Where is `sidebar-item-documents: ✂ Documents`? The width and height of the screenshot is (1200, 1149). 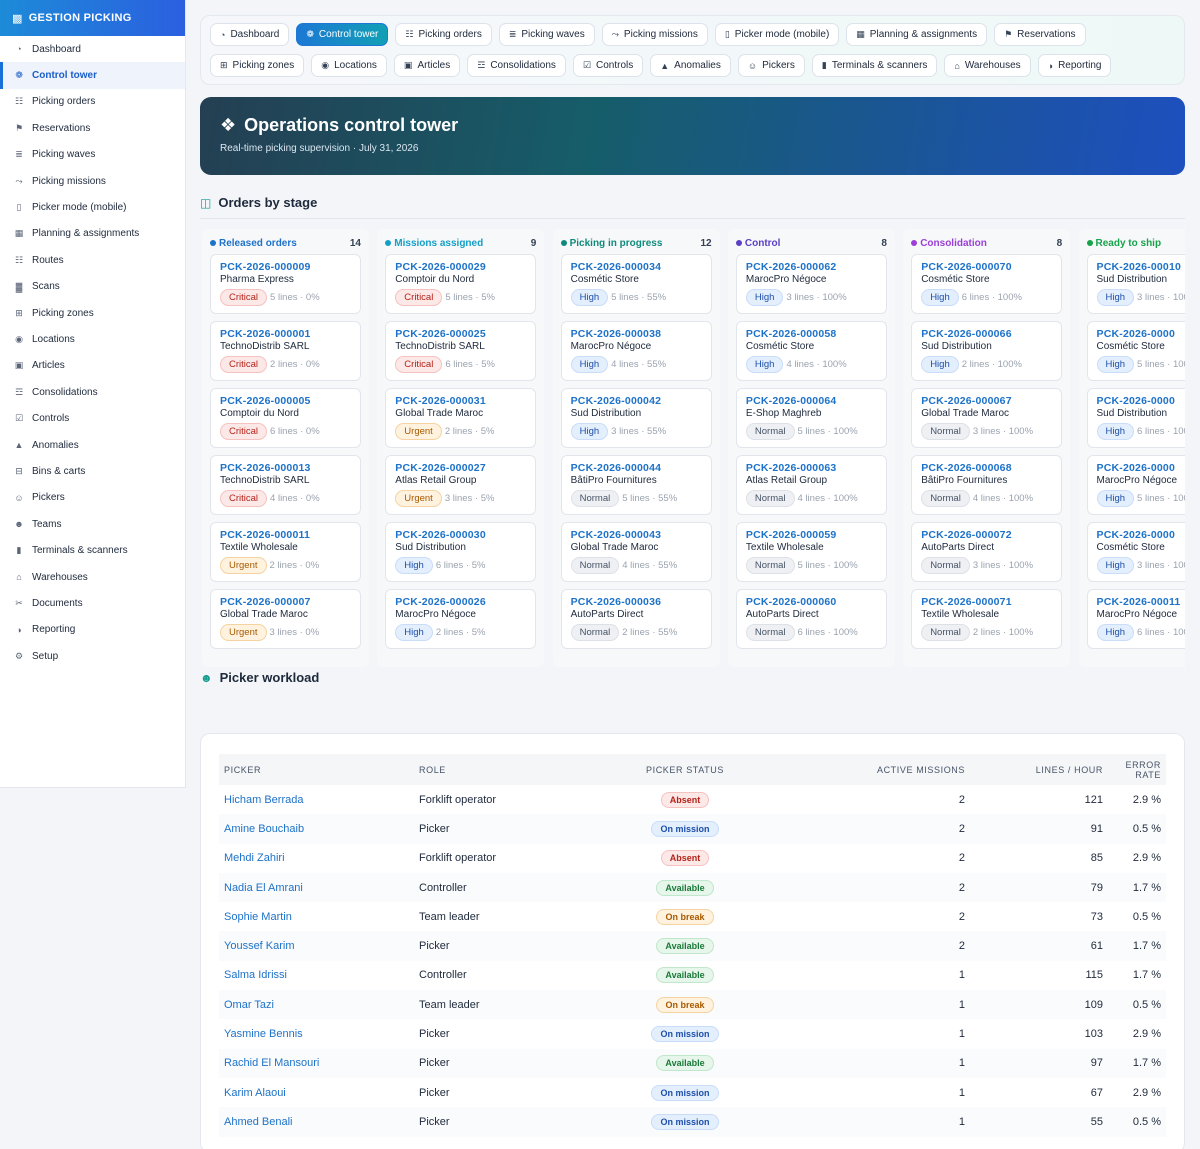 sidebar-item-documents: ✂ Documents is located at coordinates (92, 603).